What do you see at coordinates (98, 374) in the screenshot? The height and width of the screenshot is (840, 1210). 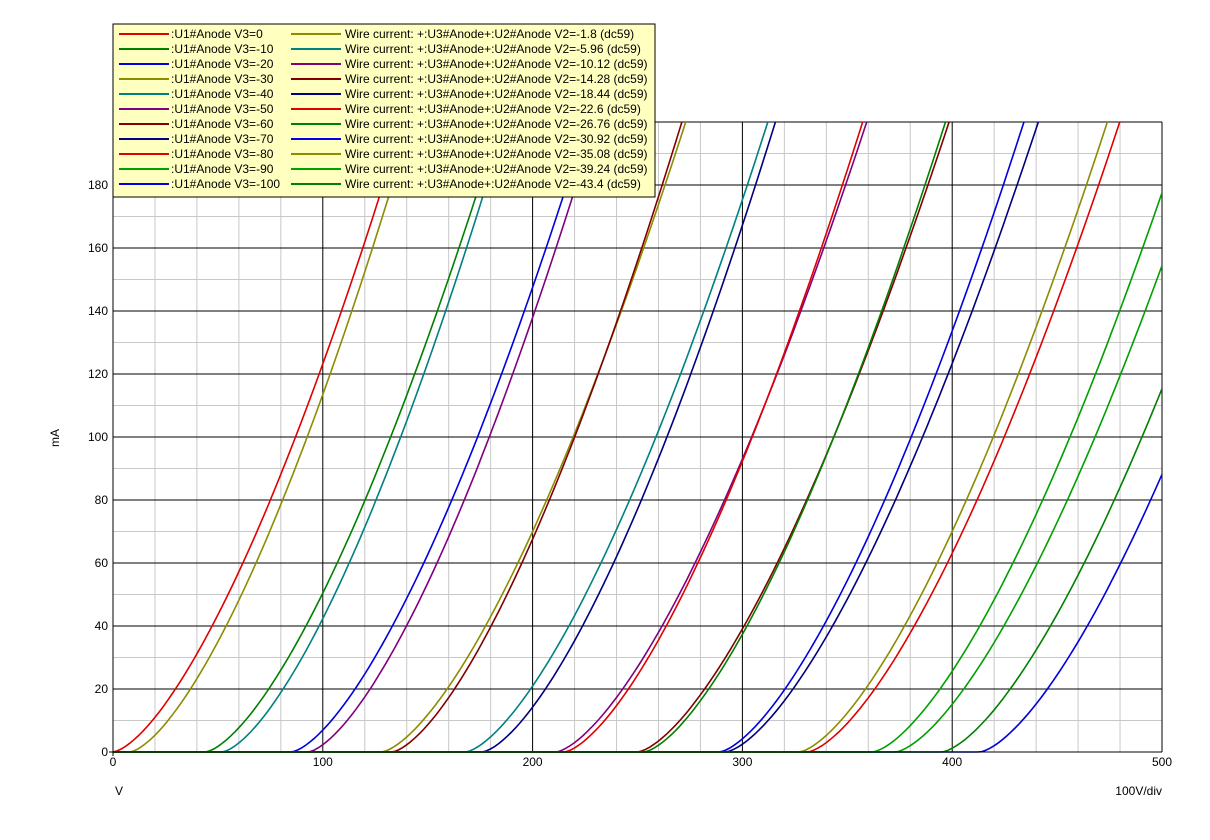 I see `y-tick-label: 120` at bounding box center [98, 374].